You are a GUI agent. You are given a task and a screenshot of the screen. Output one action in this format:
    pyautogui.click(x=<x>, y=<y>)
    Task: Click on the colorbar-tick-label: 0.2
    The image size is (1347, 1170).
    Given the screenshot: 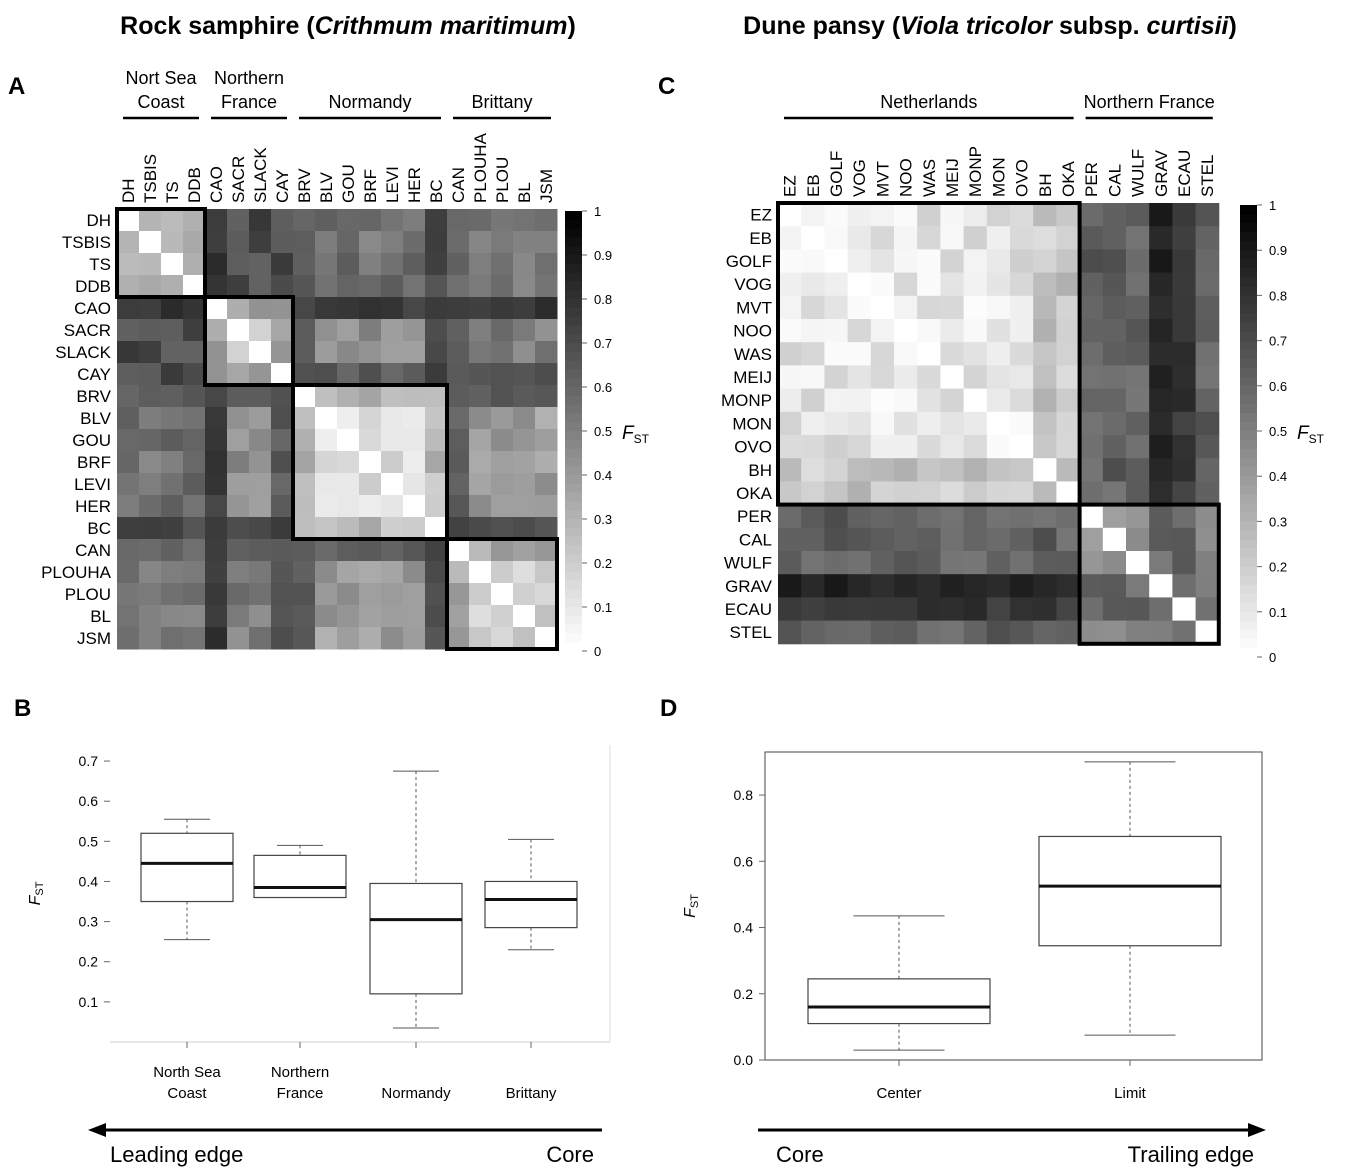 What is the action you would take?
    pyautogui.click(x=1278, y=567)
    